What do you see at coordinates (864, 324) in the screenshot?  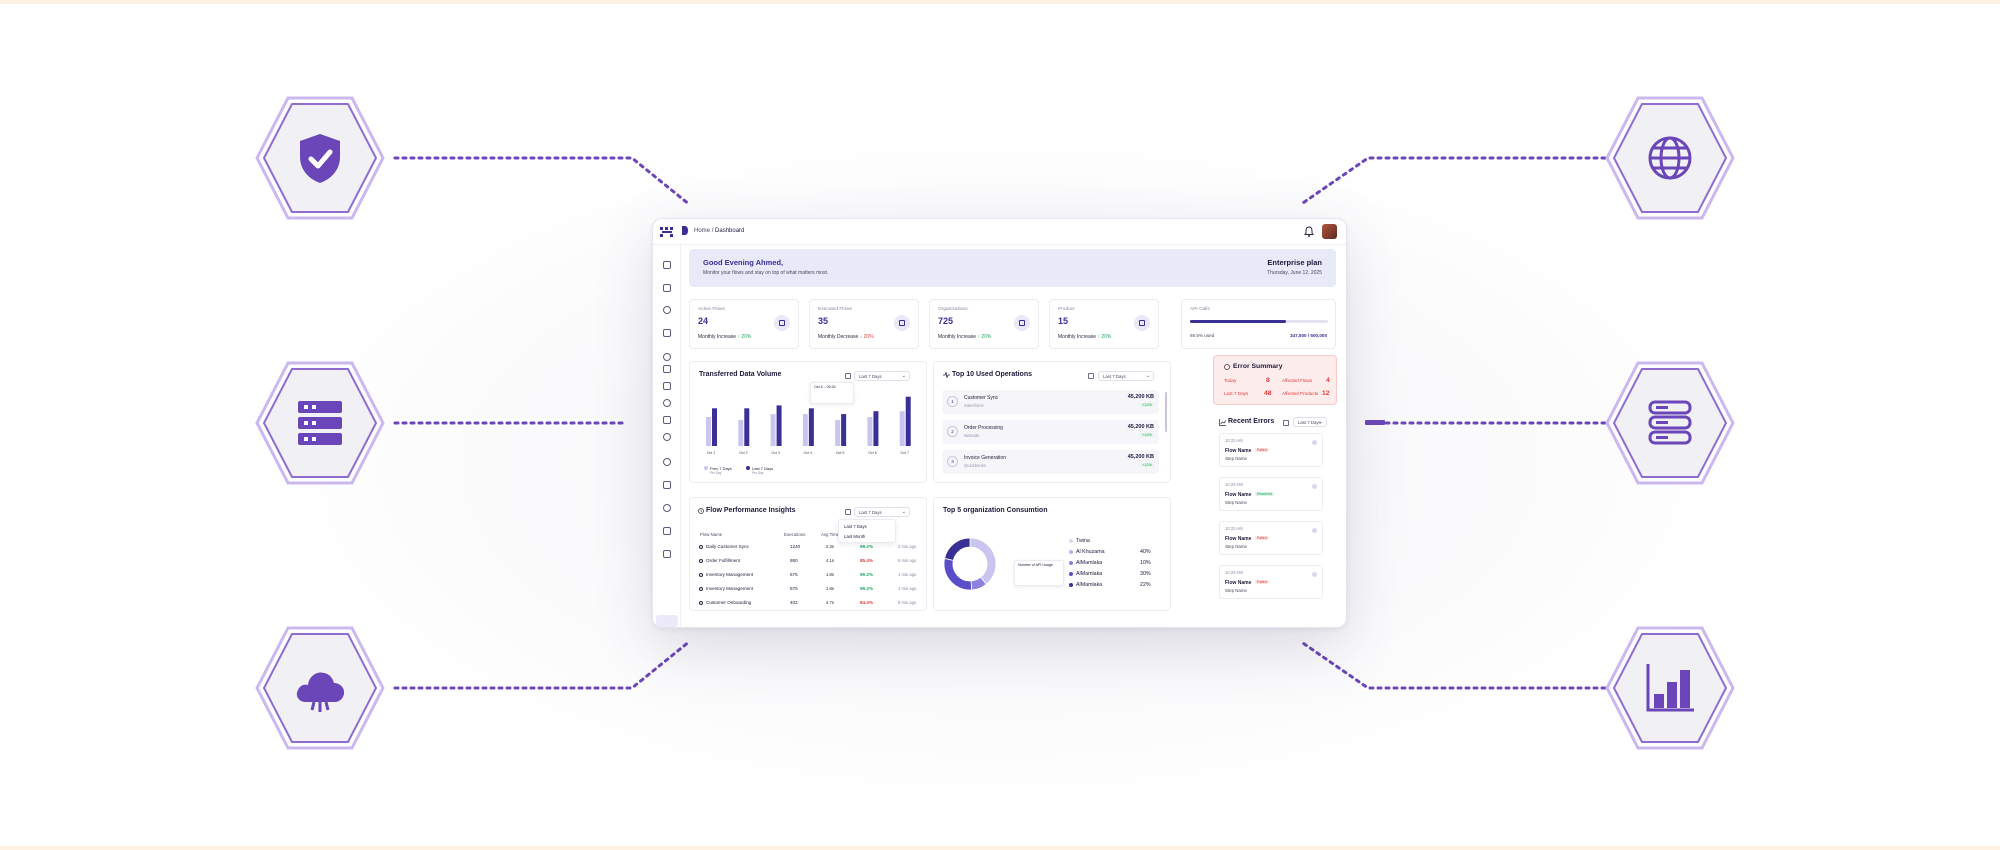 I see `stat-card-executed-flows: Executed Flows 35 Monthly Decrease ↓ 20%` at bounding box center [864, 324].